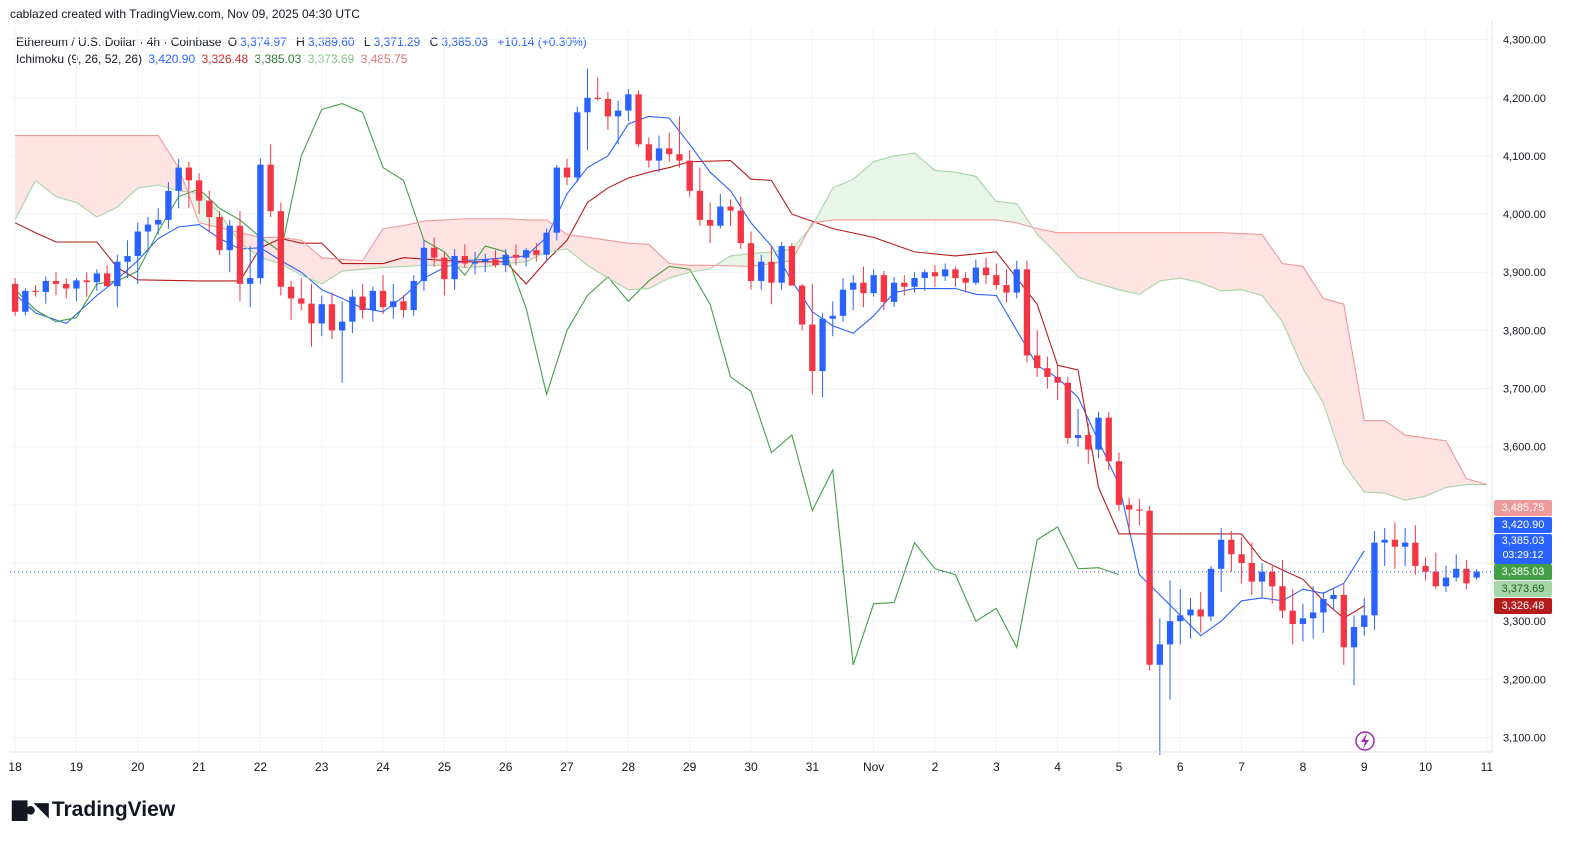 The height and width of the screenshot is (853, 1595). I want to click on conversion-price-label: 3,420.90, so click(1523, 525).